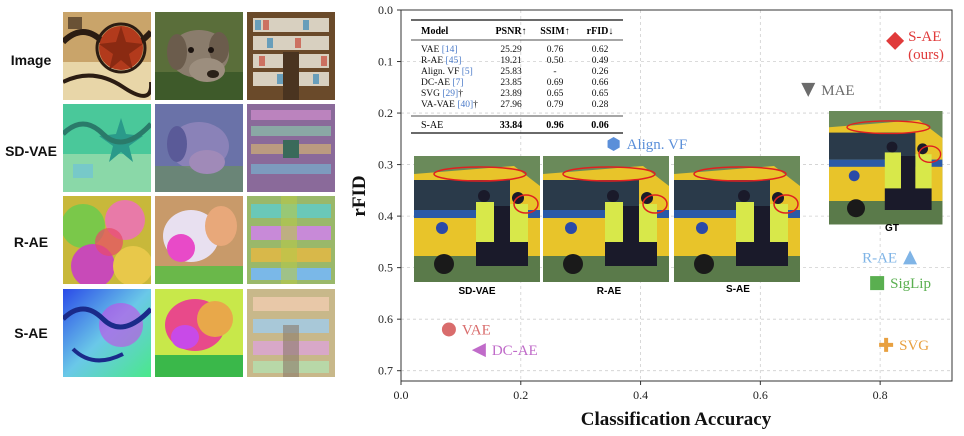 The image size is (964, 436). What do you see at coordinates (515, 351) in the screenshot?
I see `point-dc-ae-label: DC-AE` at bounding box center [515, 351].